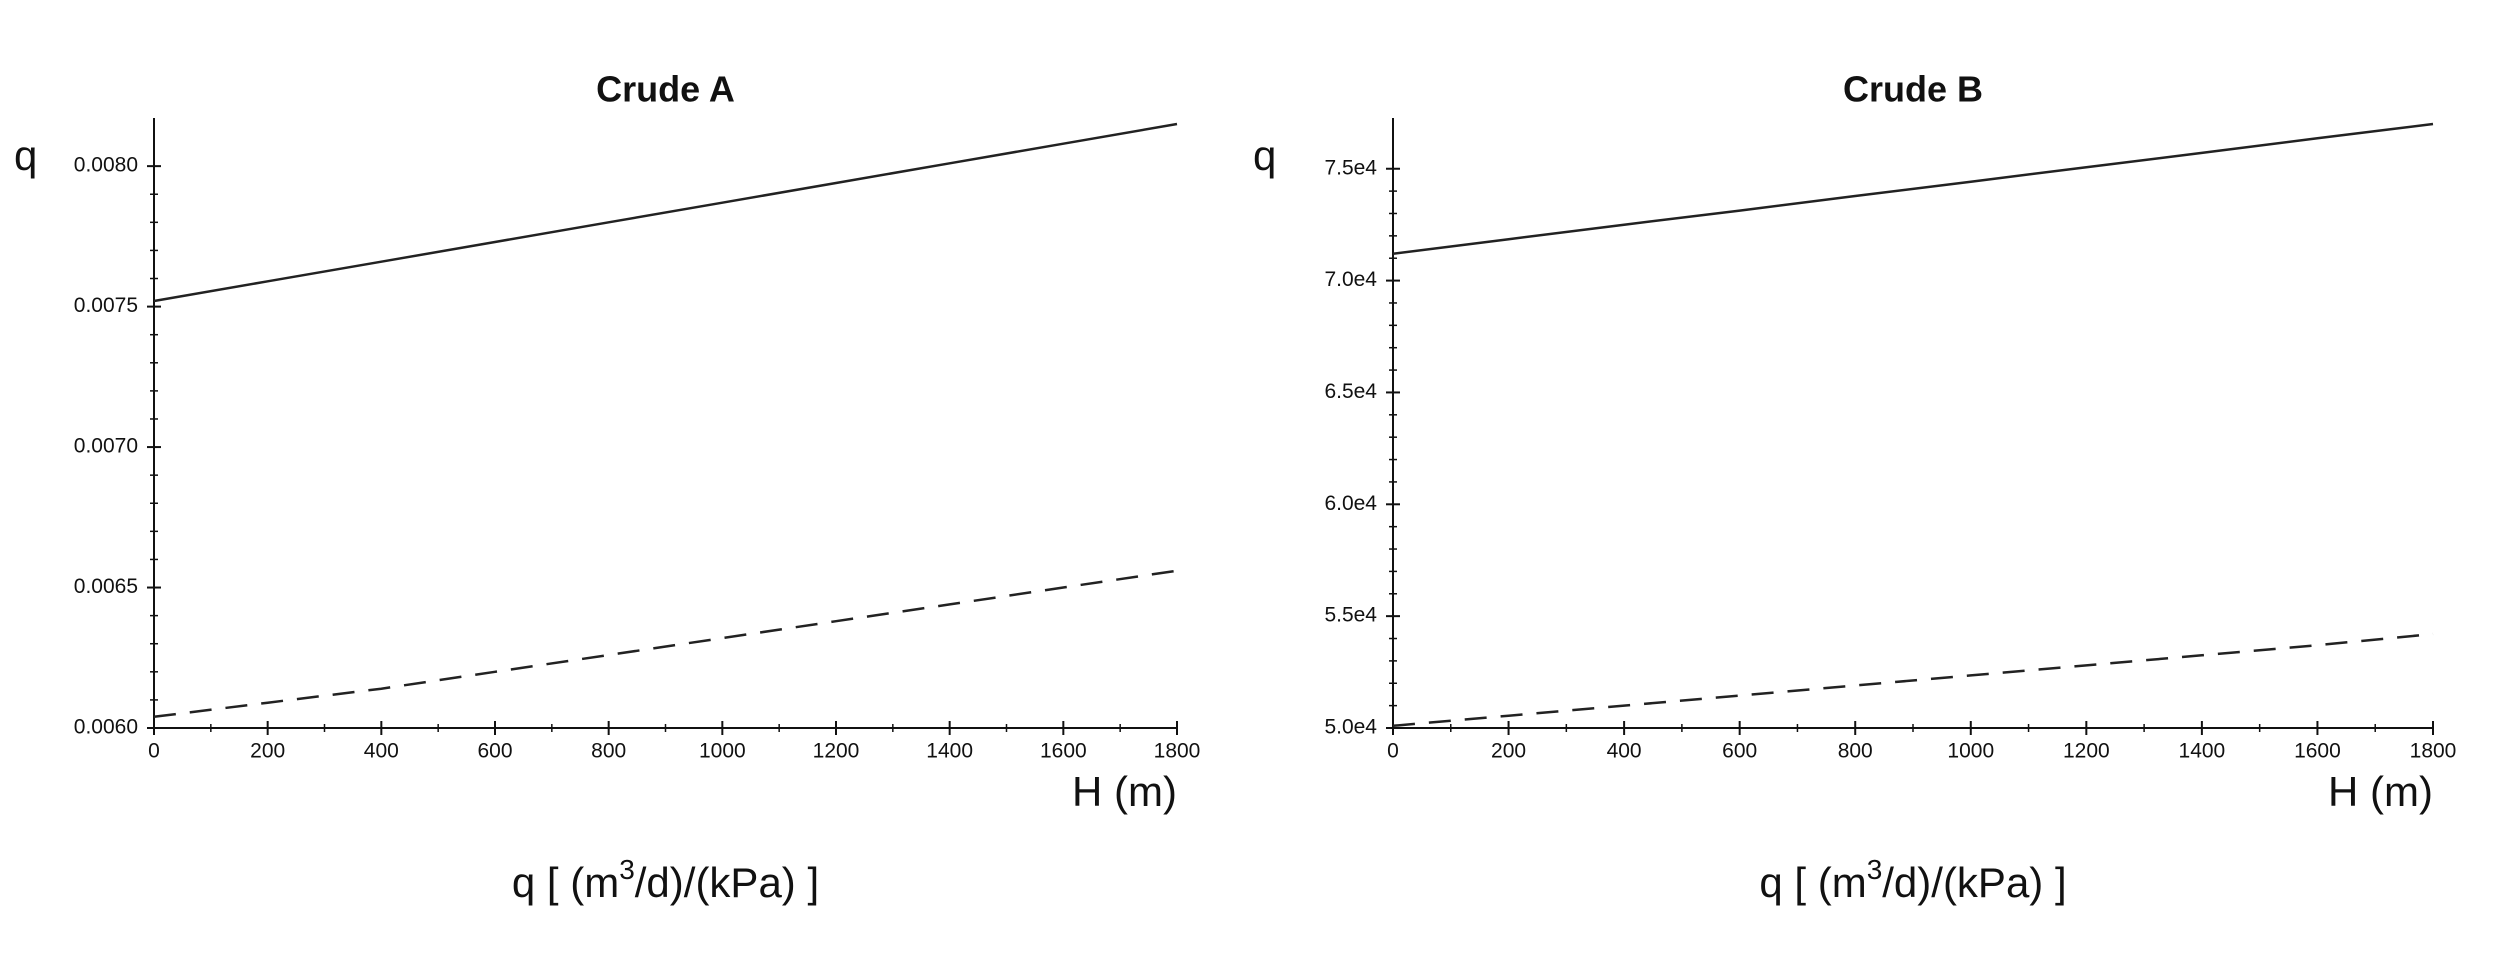 Image resolution: width=2493 pixels, height=976 pixels. I want to click on y-tick-label: 0.0060, so click(106, 727).